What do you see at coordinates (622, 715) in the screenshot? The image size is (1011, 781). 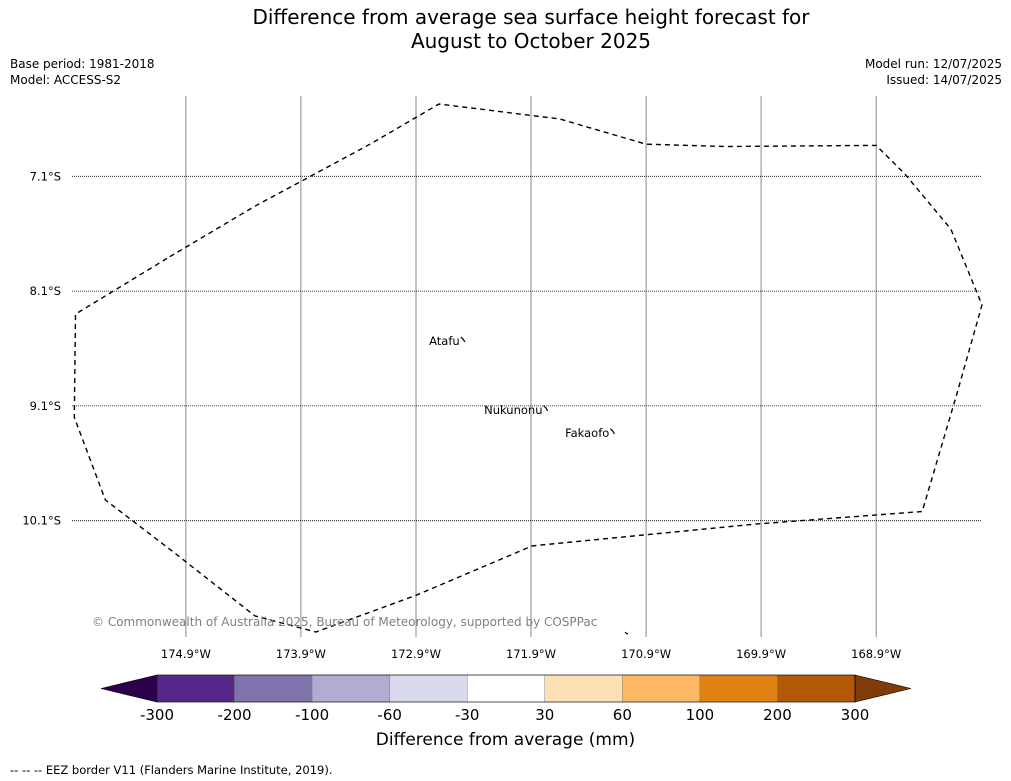 I see `colorbar-tick-label: 60` at bounding box center [622, 715].